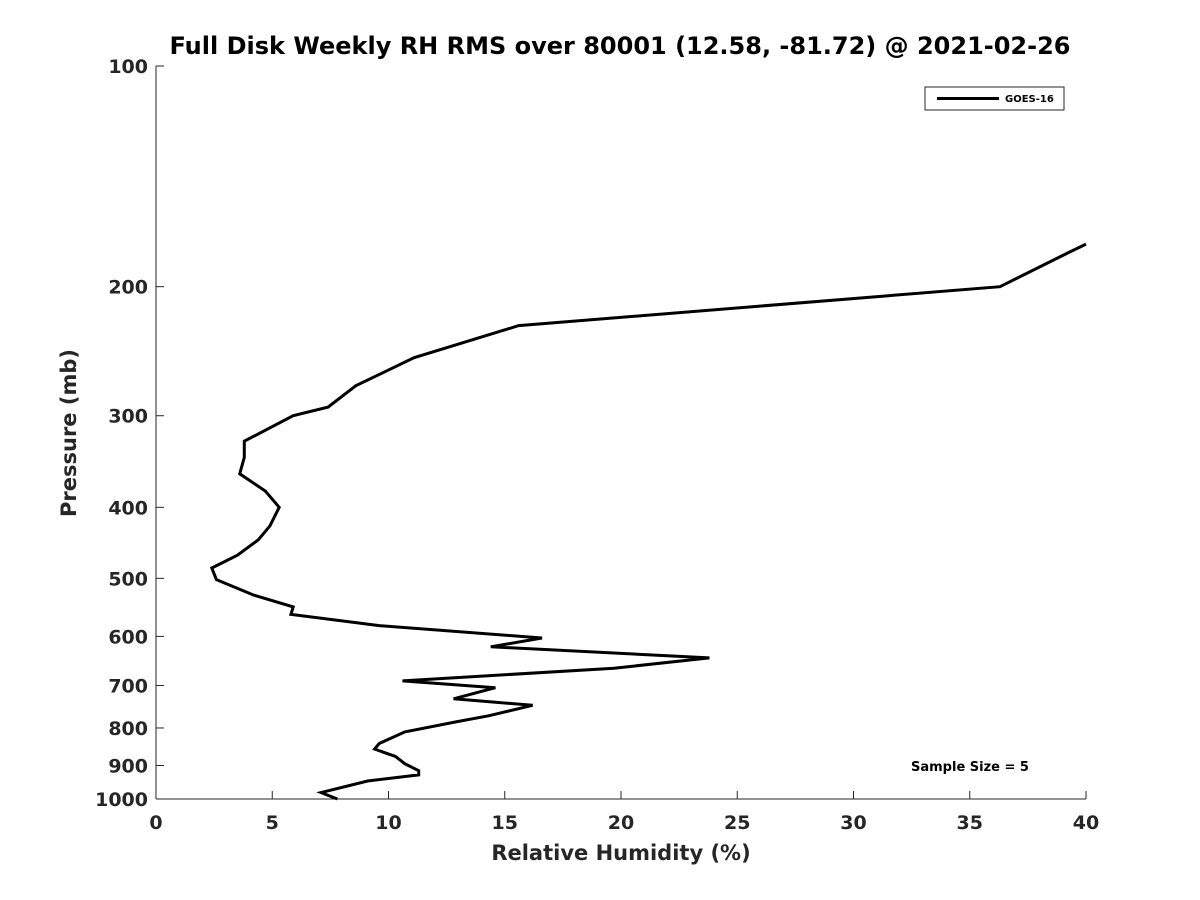 This screenshot has width=1200, height=900. Describe the element at coordinates (994, 98) in the screenshot. I see `legend: GOES-16` at that location.